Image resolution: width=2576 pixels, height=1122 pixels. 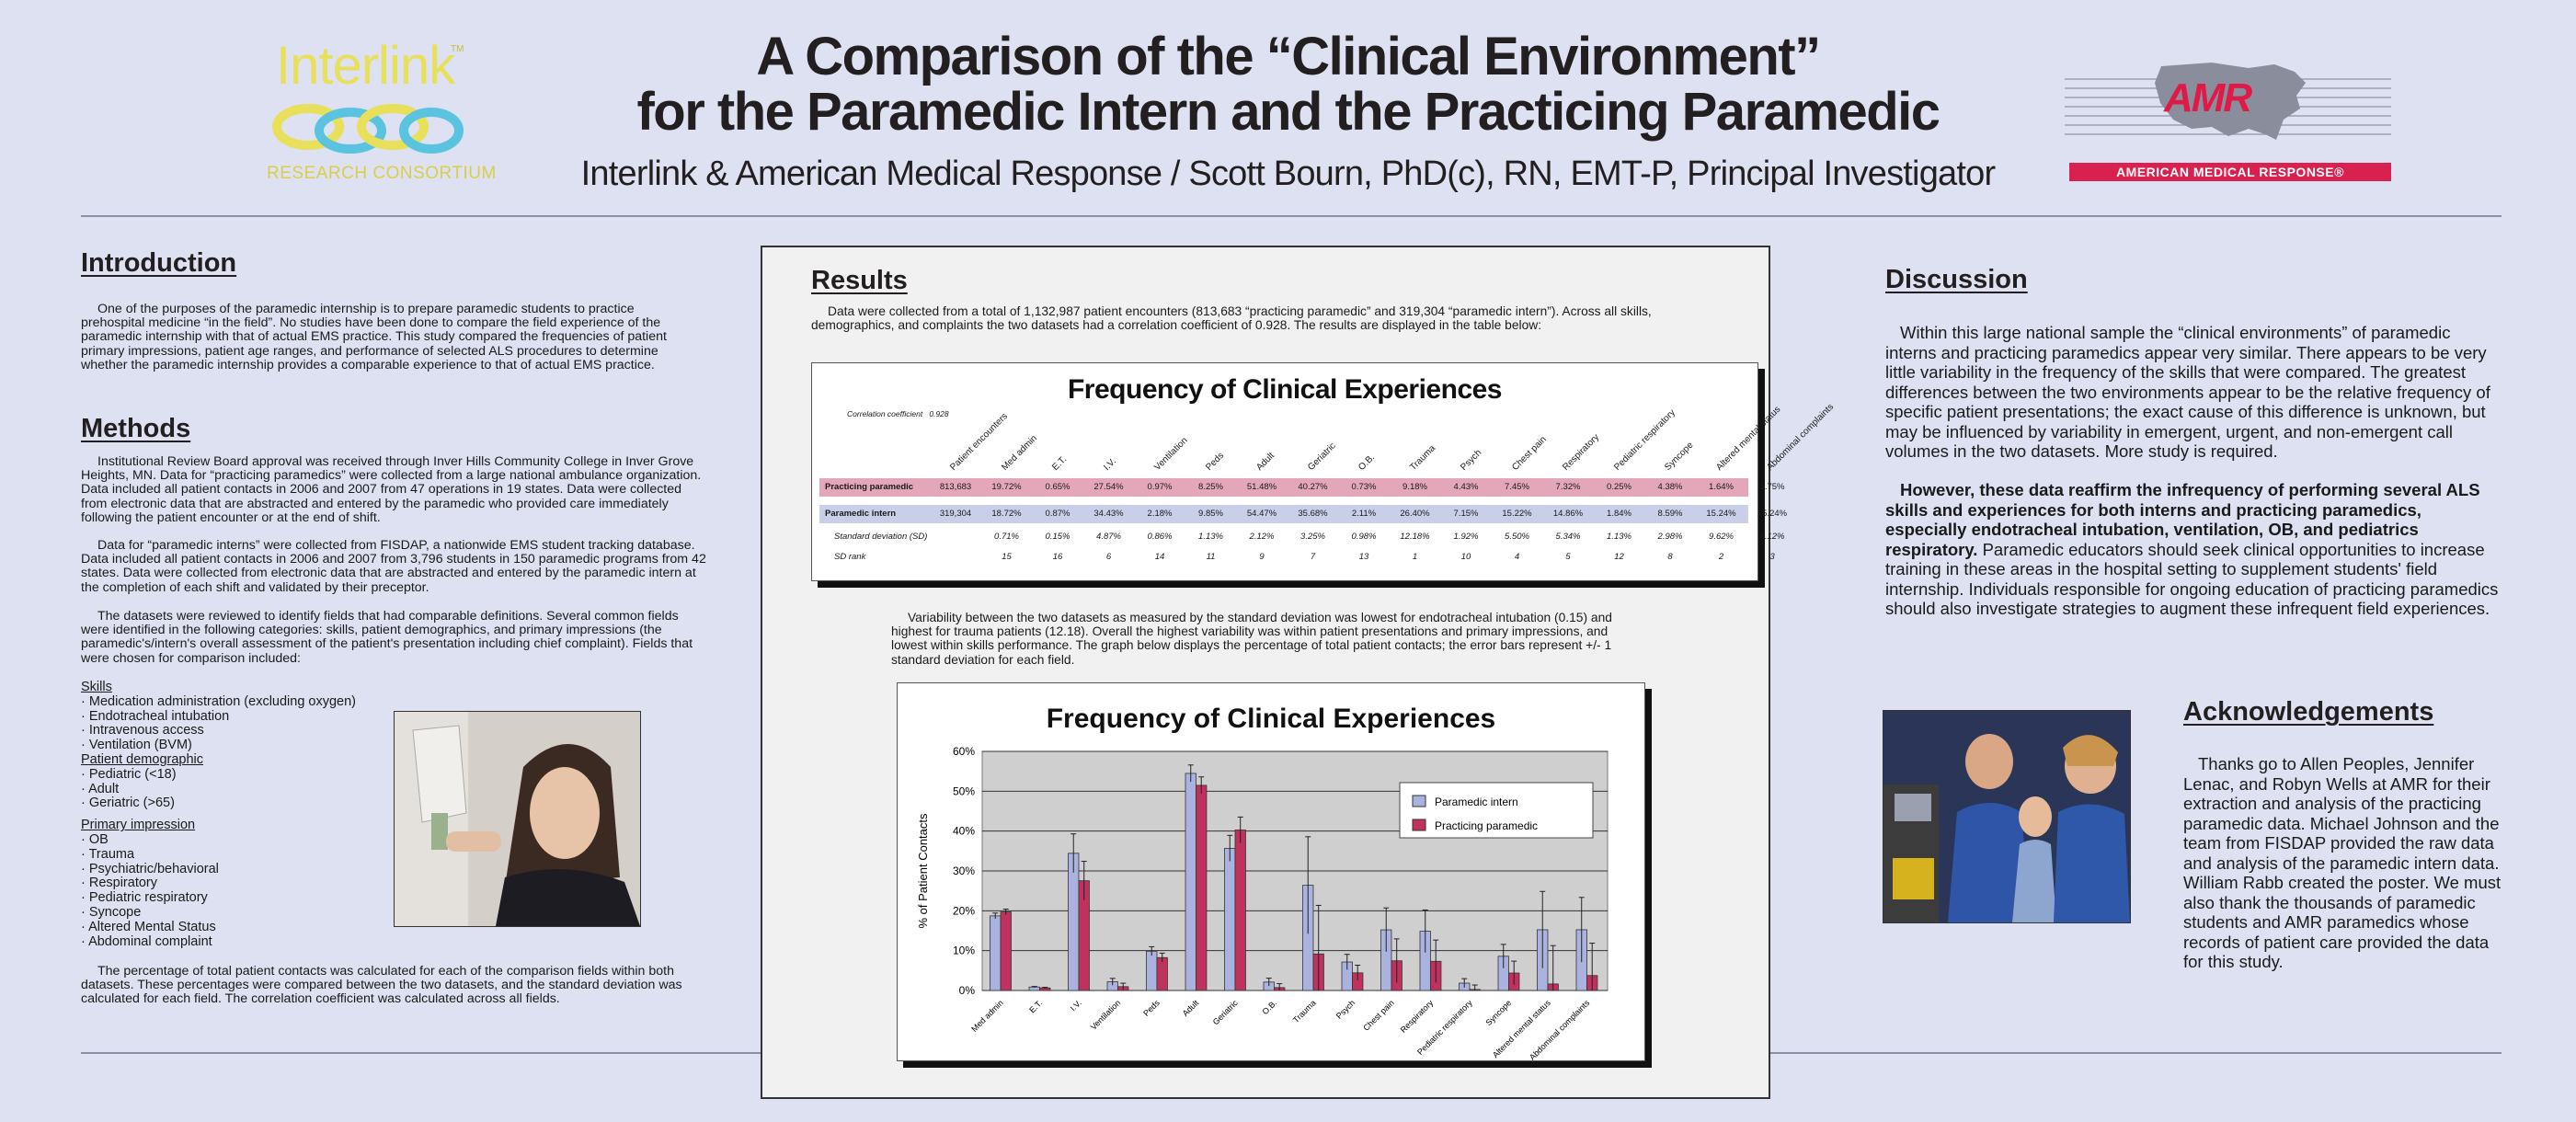 What do you see at coordinates (1313, 514) in the screenshot?
I see `table-cell: 35.68%` at bounding box center [1313, 514].